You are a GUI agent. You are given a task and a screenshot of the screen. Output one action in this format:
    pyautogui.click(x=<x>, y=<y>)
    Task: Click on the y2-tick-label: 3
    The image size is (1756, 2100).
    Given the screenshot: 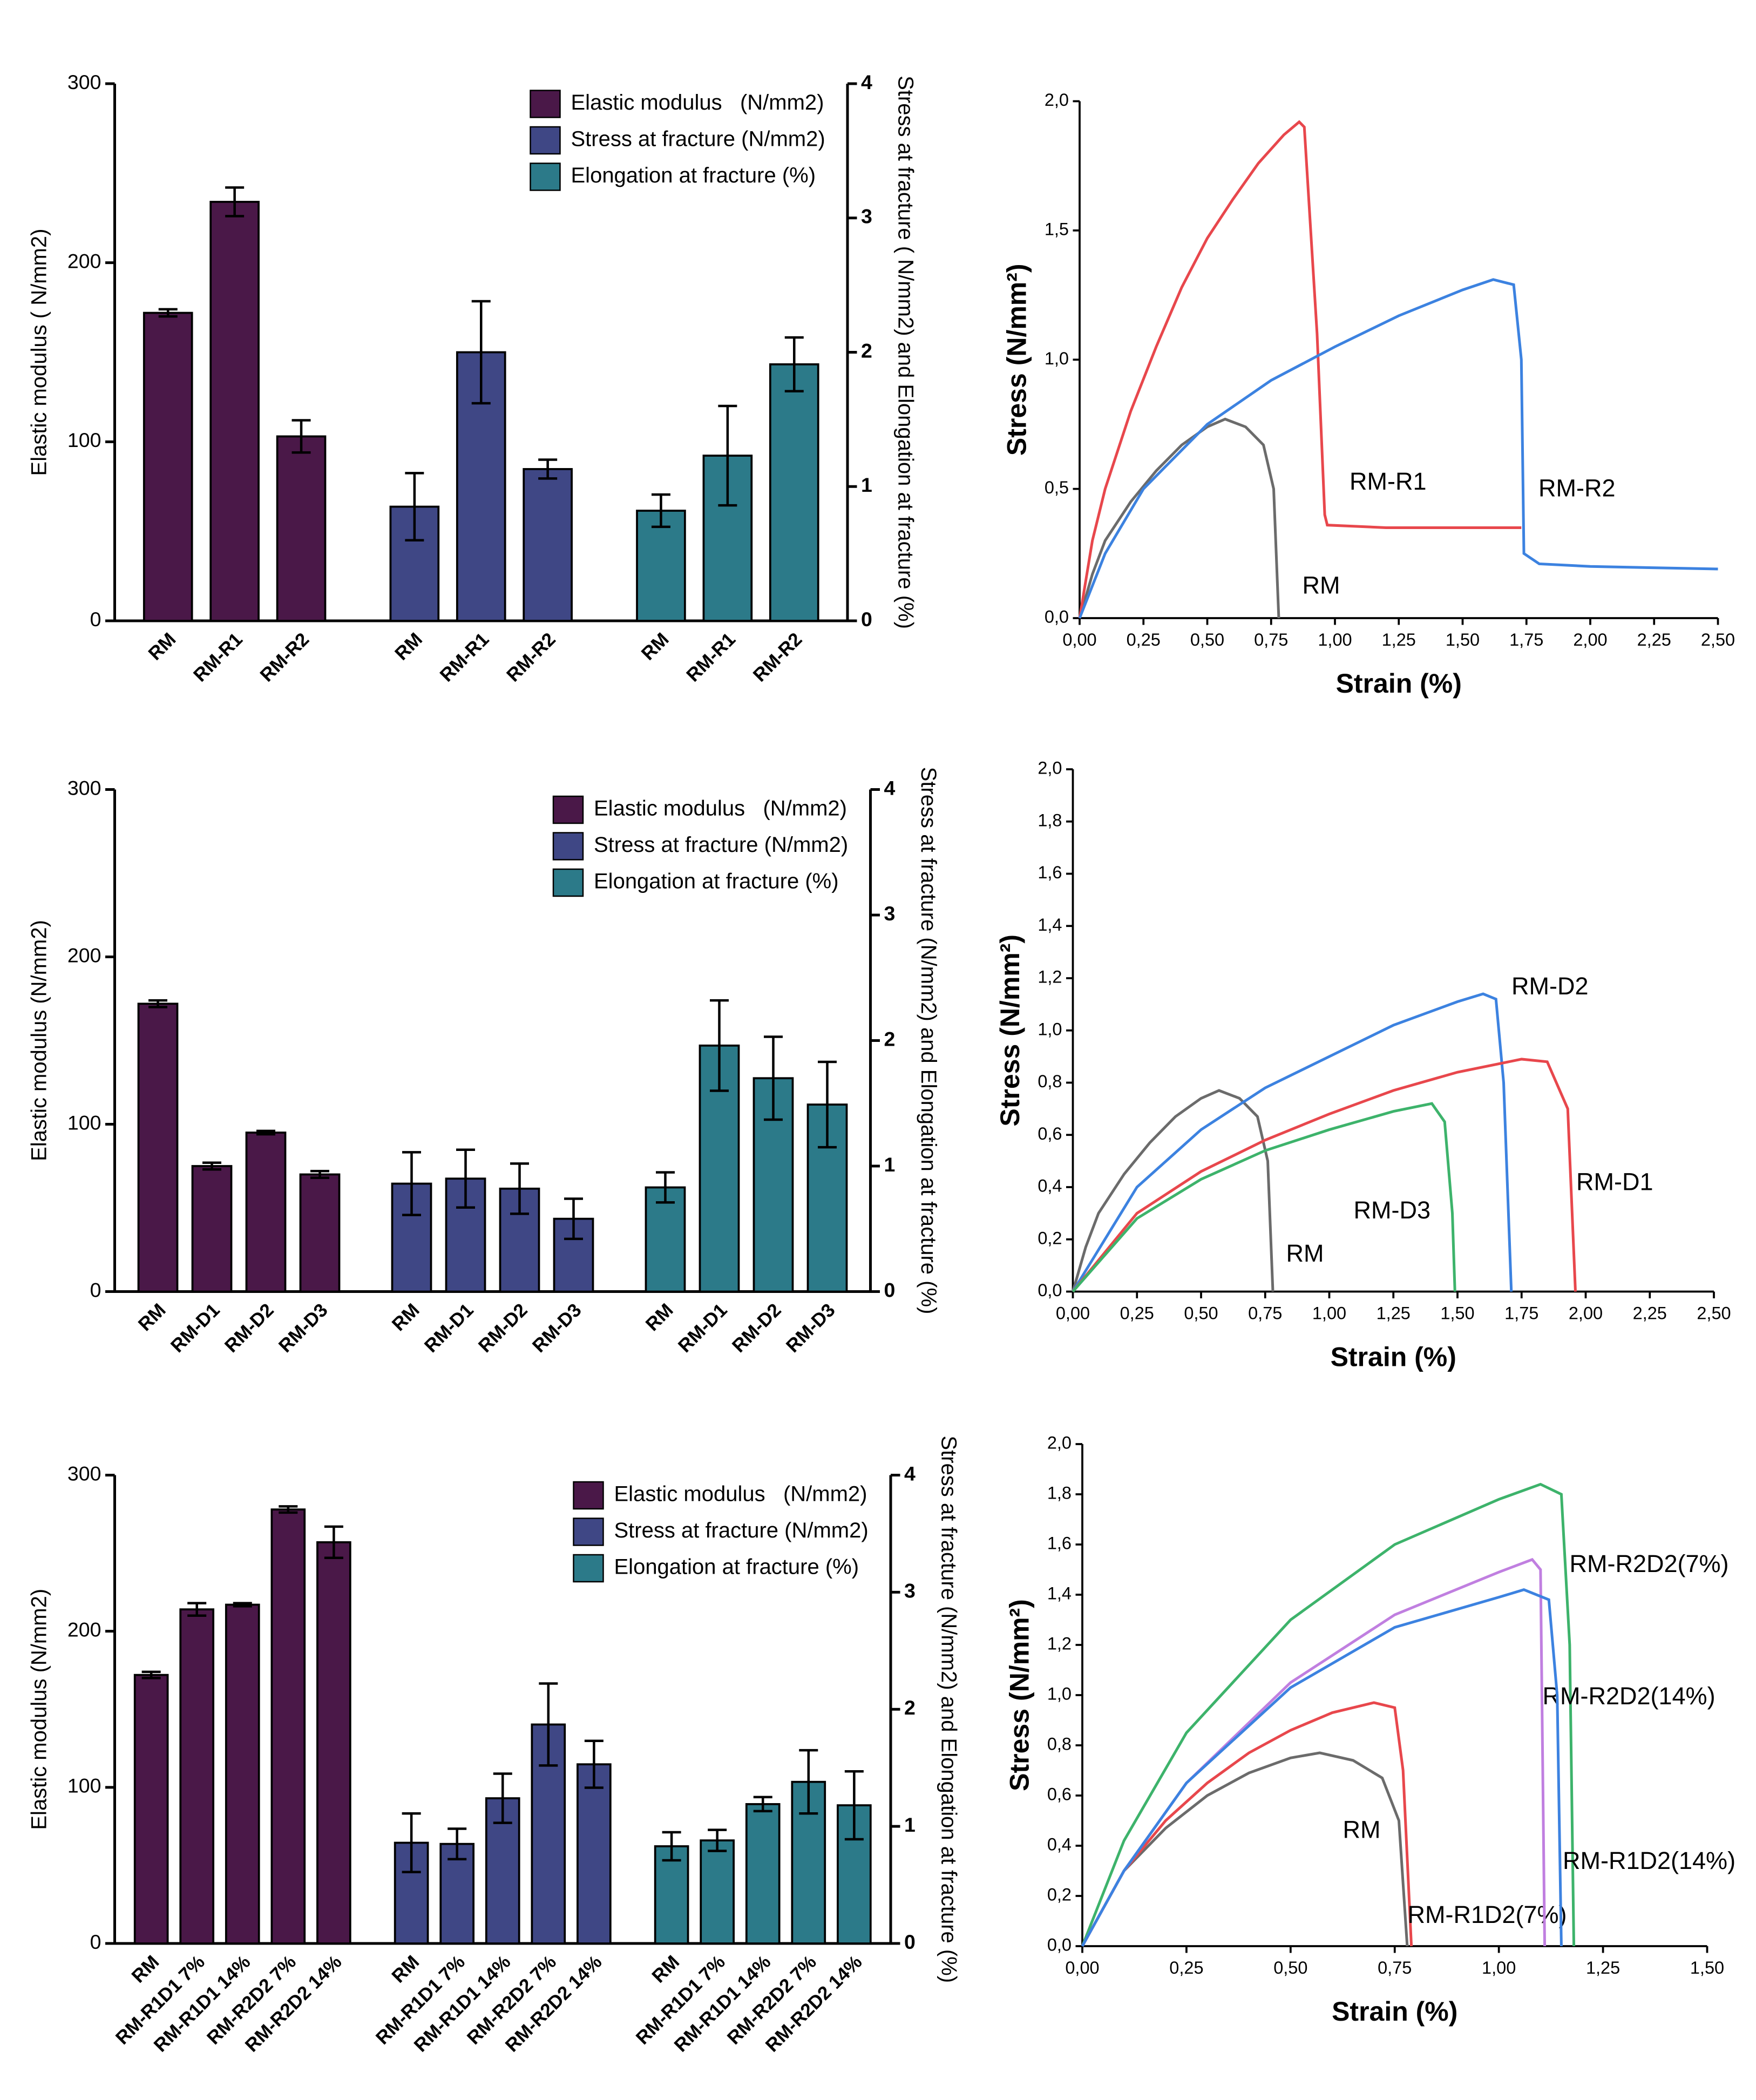 What is the action you would take?
    pyautogui.click(x=910, y=1590)
    